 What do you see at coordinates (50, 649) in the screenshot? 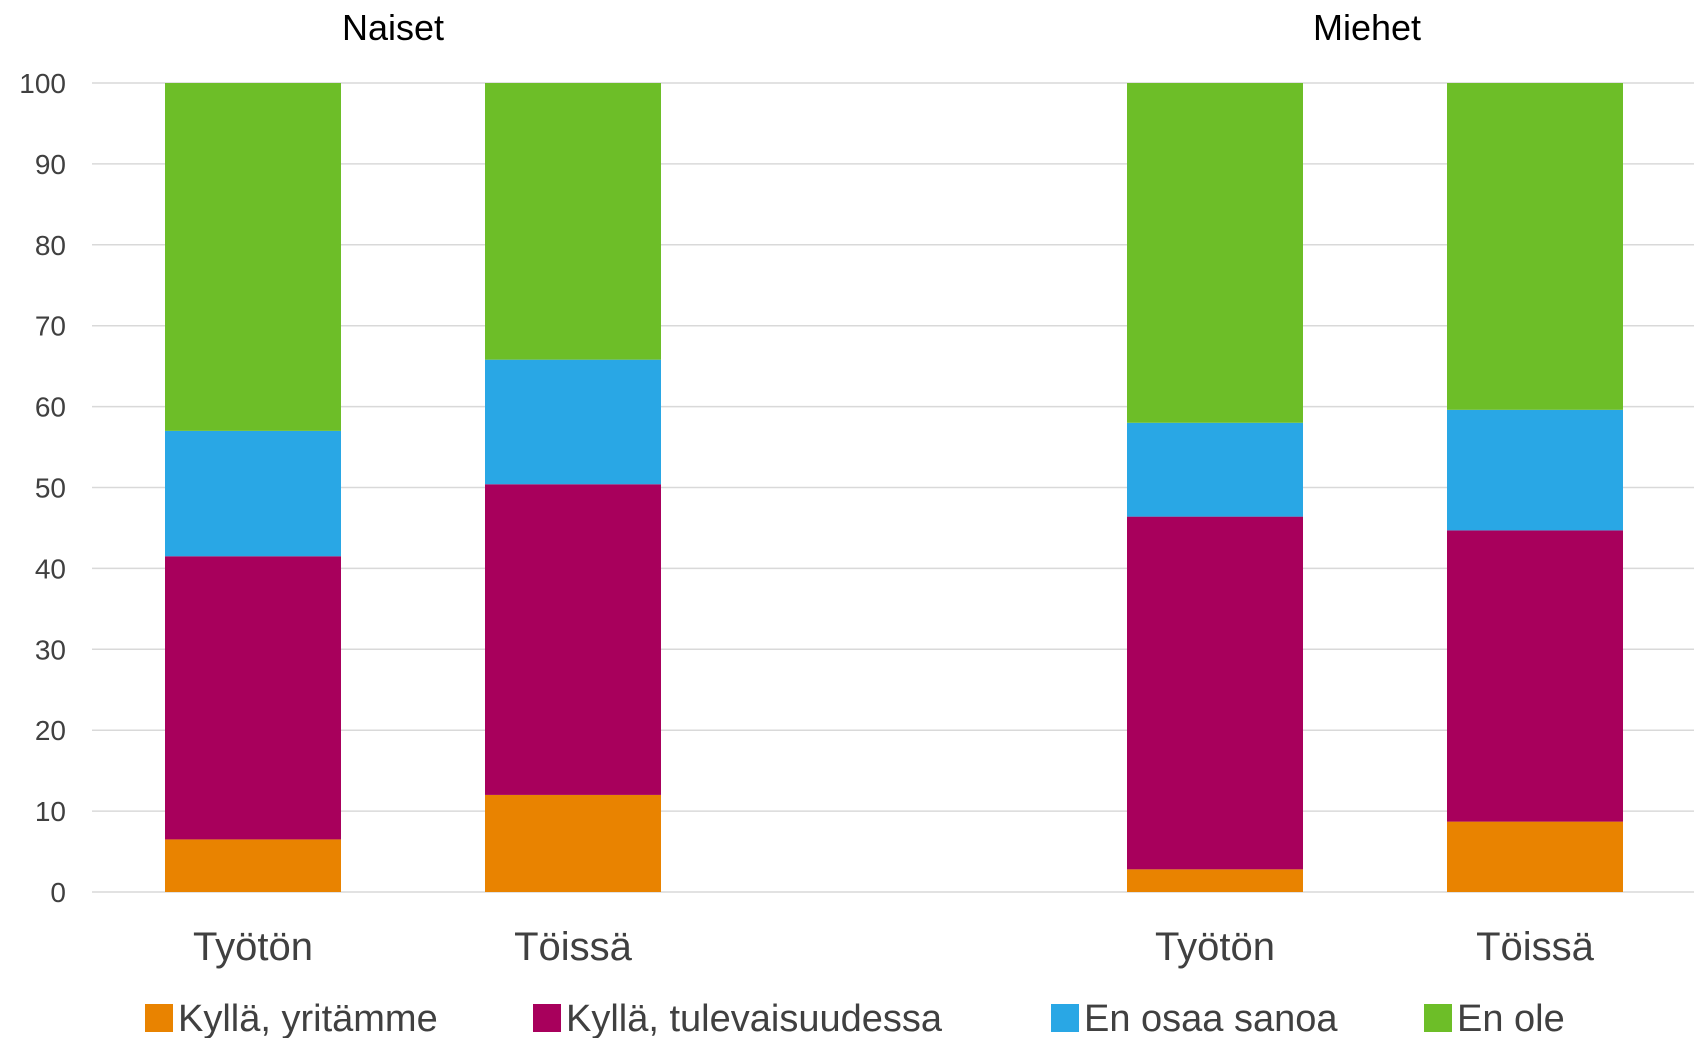
I see `y-tick-label: 30` at bounding box center [50, 649].